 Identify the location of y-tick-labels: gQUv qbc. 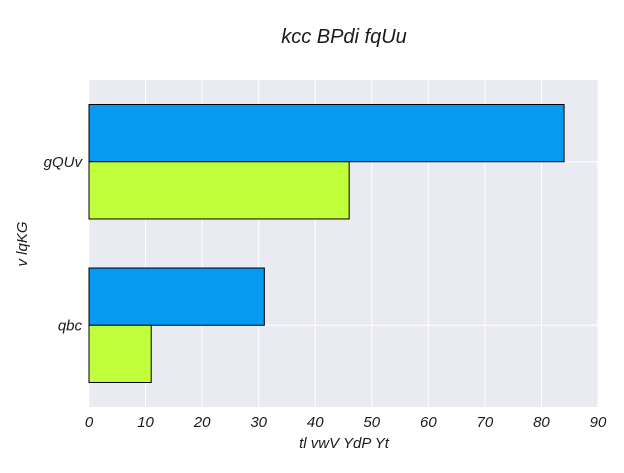
(64, 244).